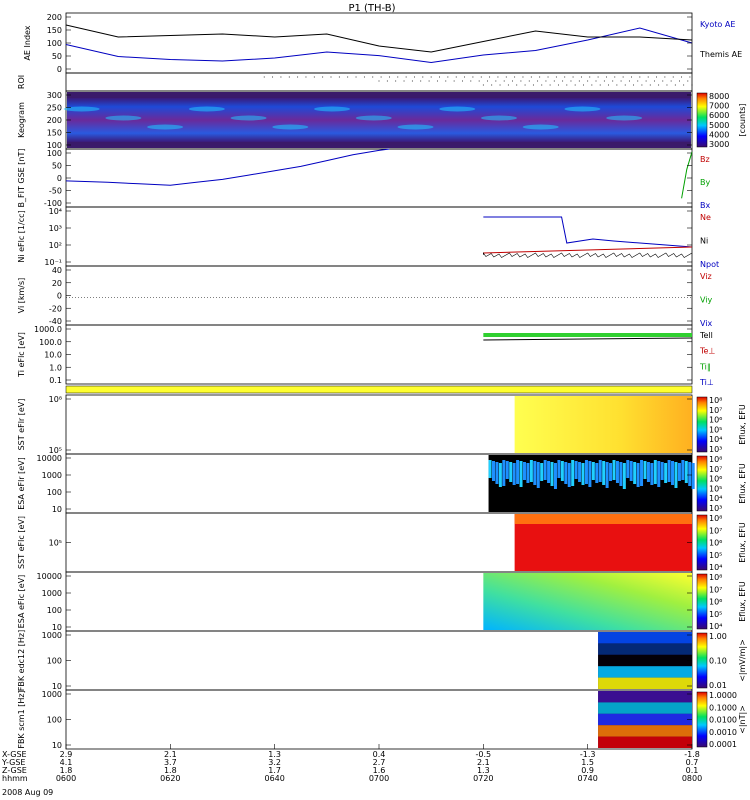 This screenshot has height=800, width=750. Describe the element at coordinates (55, 191) in the screenshot. I see `ytick-bfit: -50` at that location.